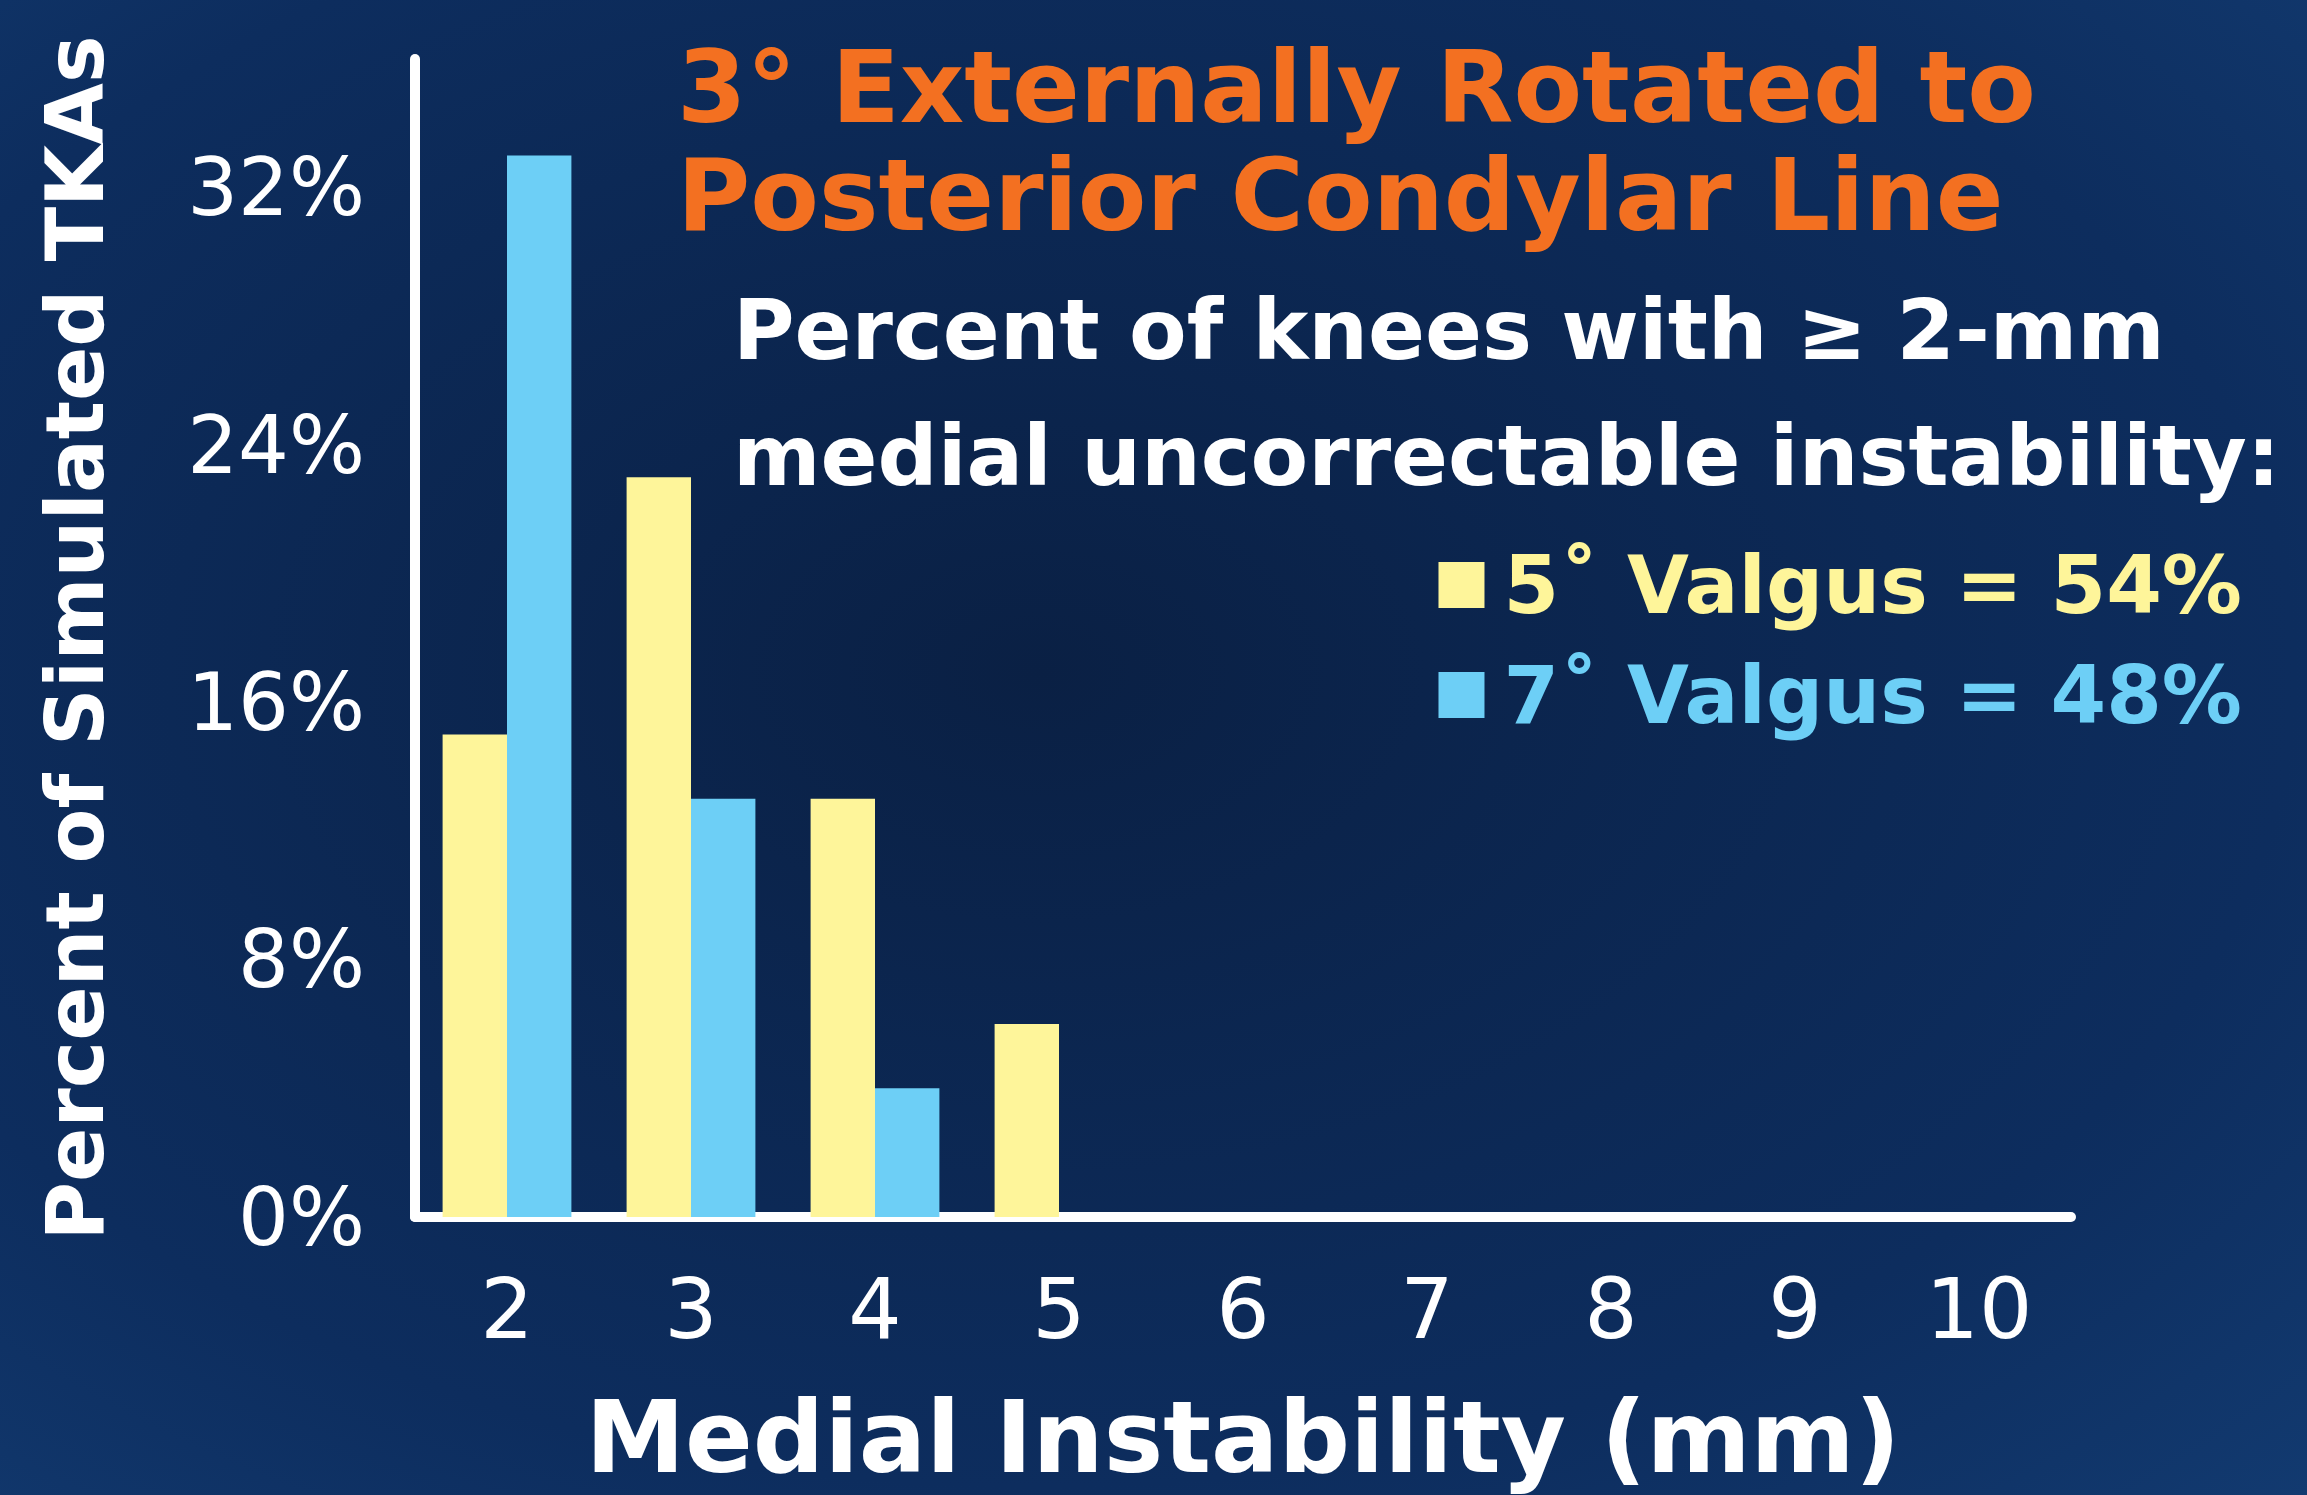 The width and height of the screenshot is (2307, 1495). Describe the element at coordinates (1979, 1309) in the screenshot. I see `x-tick-label: 10` at that location.